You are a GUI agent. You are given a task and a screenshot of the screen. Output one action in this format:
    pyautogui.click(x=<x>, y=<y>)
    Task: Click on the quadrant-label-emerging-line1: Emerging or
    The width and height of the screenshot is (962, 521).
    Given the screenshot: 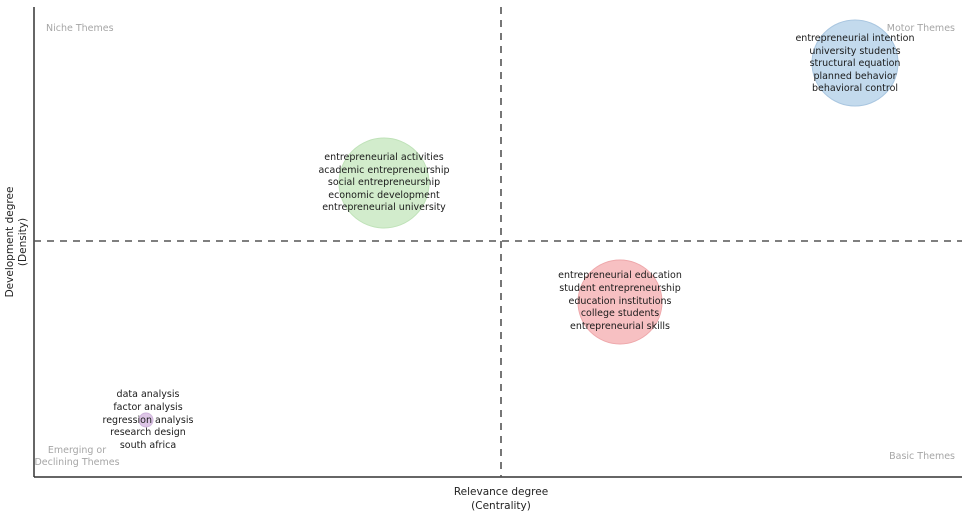 What is the action you would take?
    pyautogui.click(x=77, y=450)
    